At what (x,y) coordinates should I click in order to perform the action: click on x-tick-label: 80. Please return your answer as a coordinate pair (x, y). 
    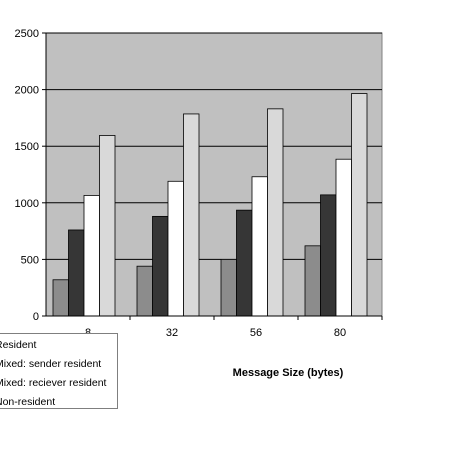
    Looking at the image, I should click on (340, 333).